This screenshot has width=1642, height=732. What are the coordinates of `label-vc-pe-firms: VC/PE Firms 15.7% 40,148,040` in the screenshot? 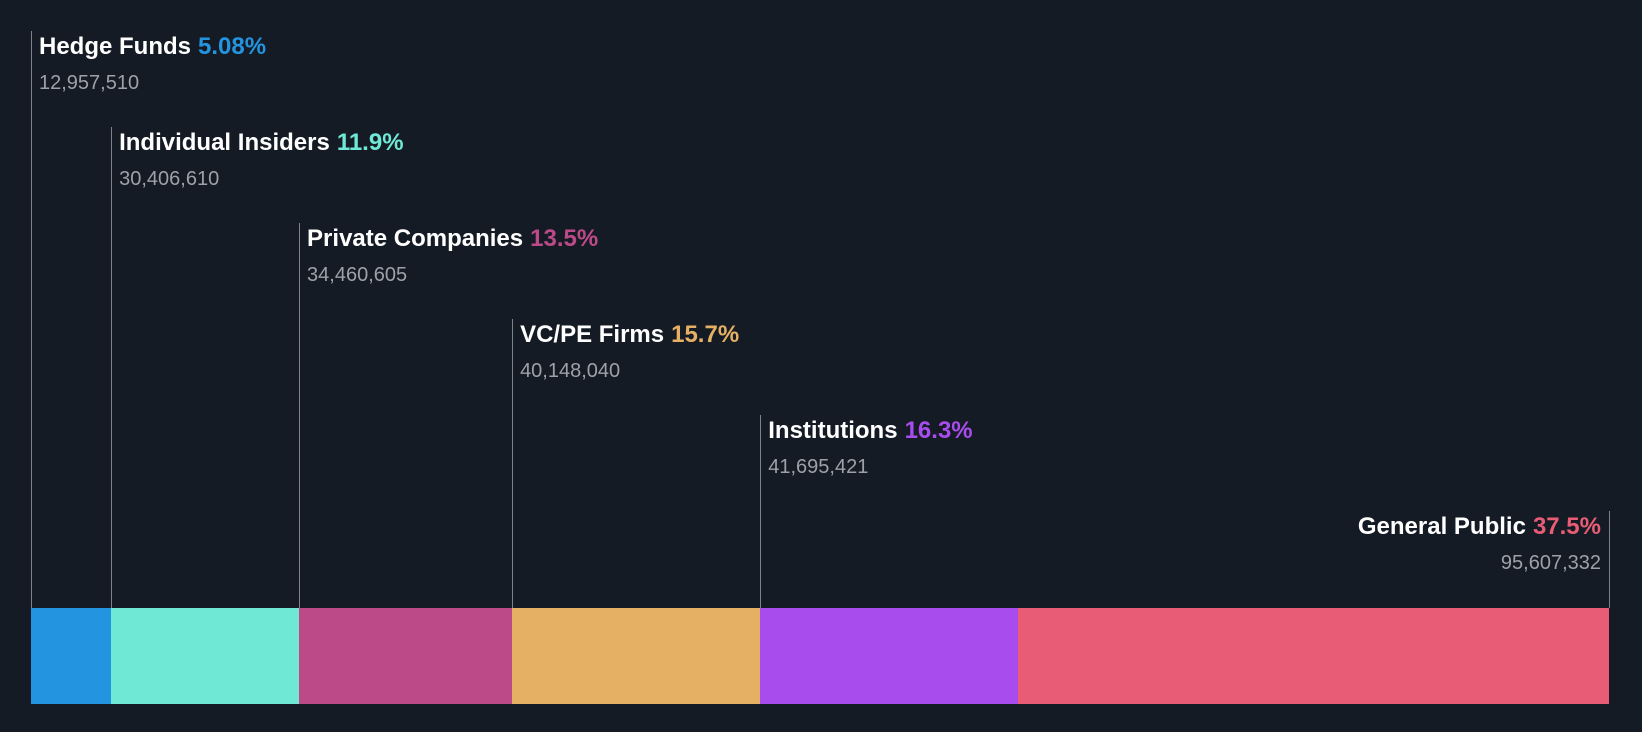 It's located at (629, 352).